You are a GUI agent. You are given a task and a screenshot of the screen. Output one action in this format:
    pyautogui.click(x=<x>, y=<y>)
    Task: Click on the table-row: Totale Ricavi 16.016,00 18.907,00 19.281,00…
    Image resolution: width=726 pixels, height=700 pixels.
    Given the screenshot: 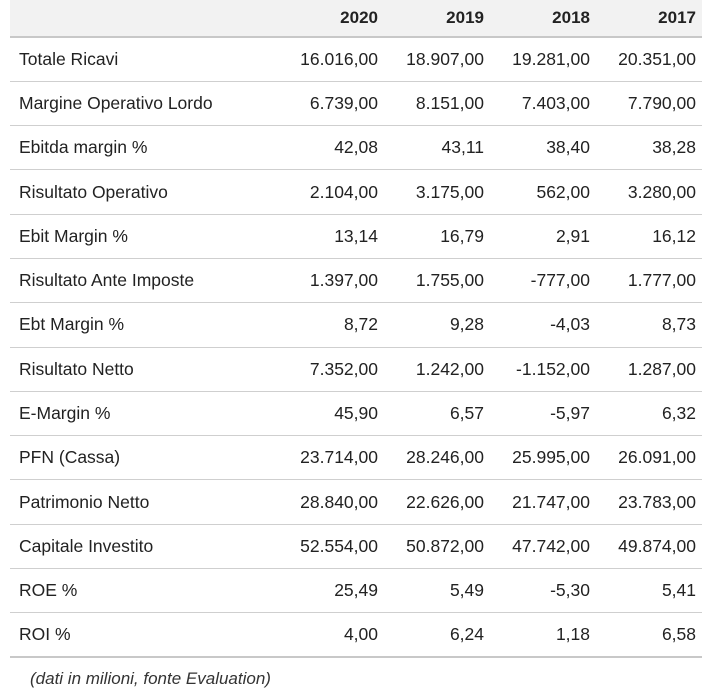 What is the action you would take?
    pyautogui.click(x=356, y=59)
    